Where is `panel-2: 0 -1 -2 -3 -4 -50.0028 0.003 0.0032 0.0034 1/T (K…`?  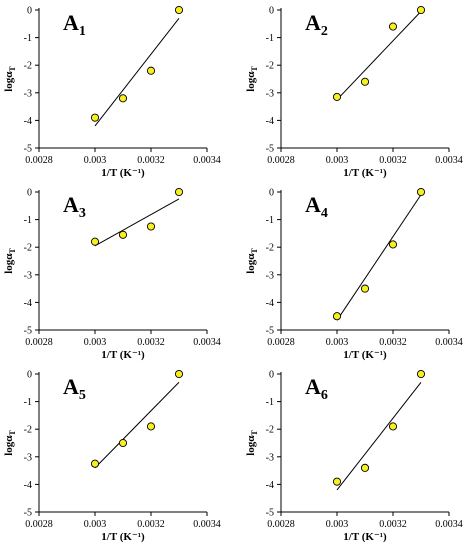 panel-2: 0 -1 -2 -3 -4 -50.0028 0.003 0.0032 0.0034 1/T (K… is located at coordinates (354, 93).